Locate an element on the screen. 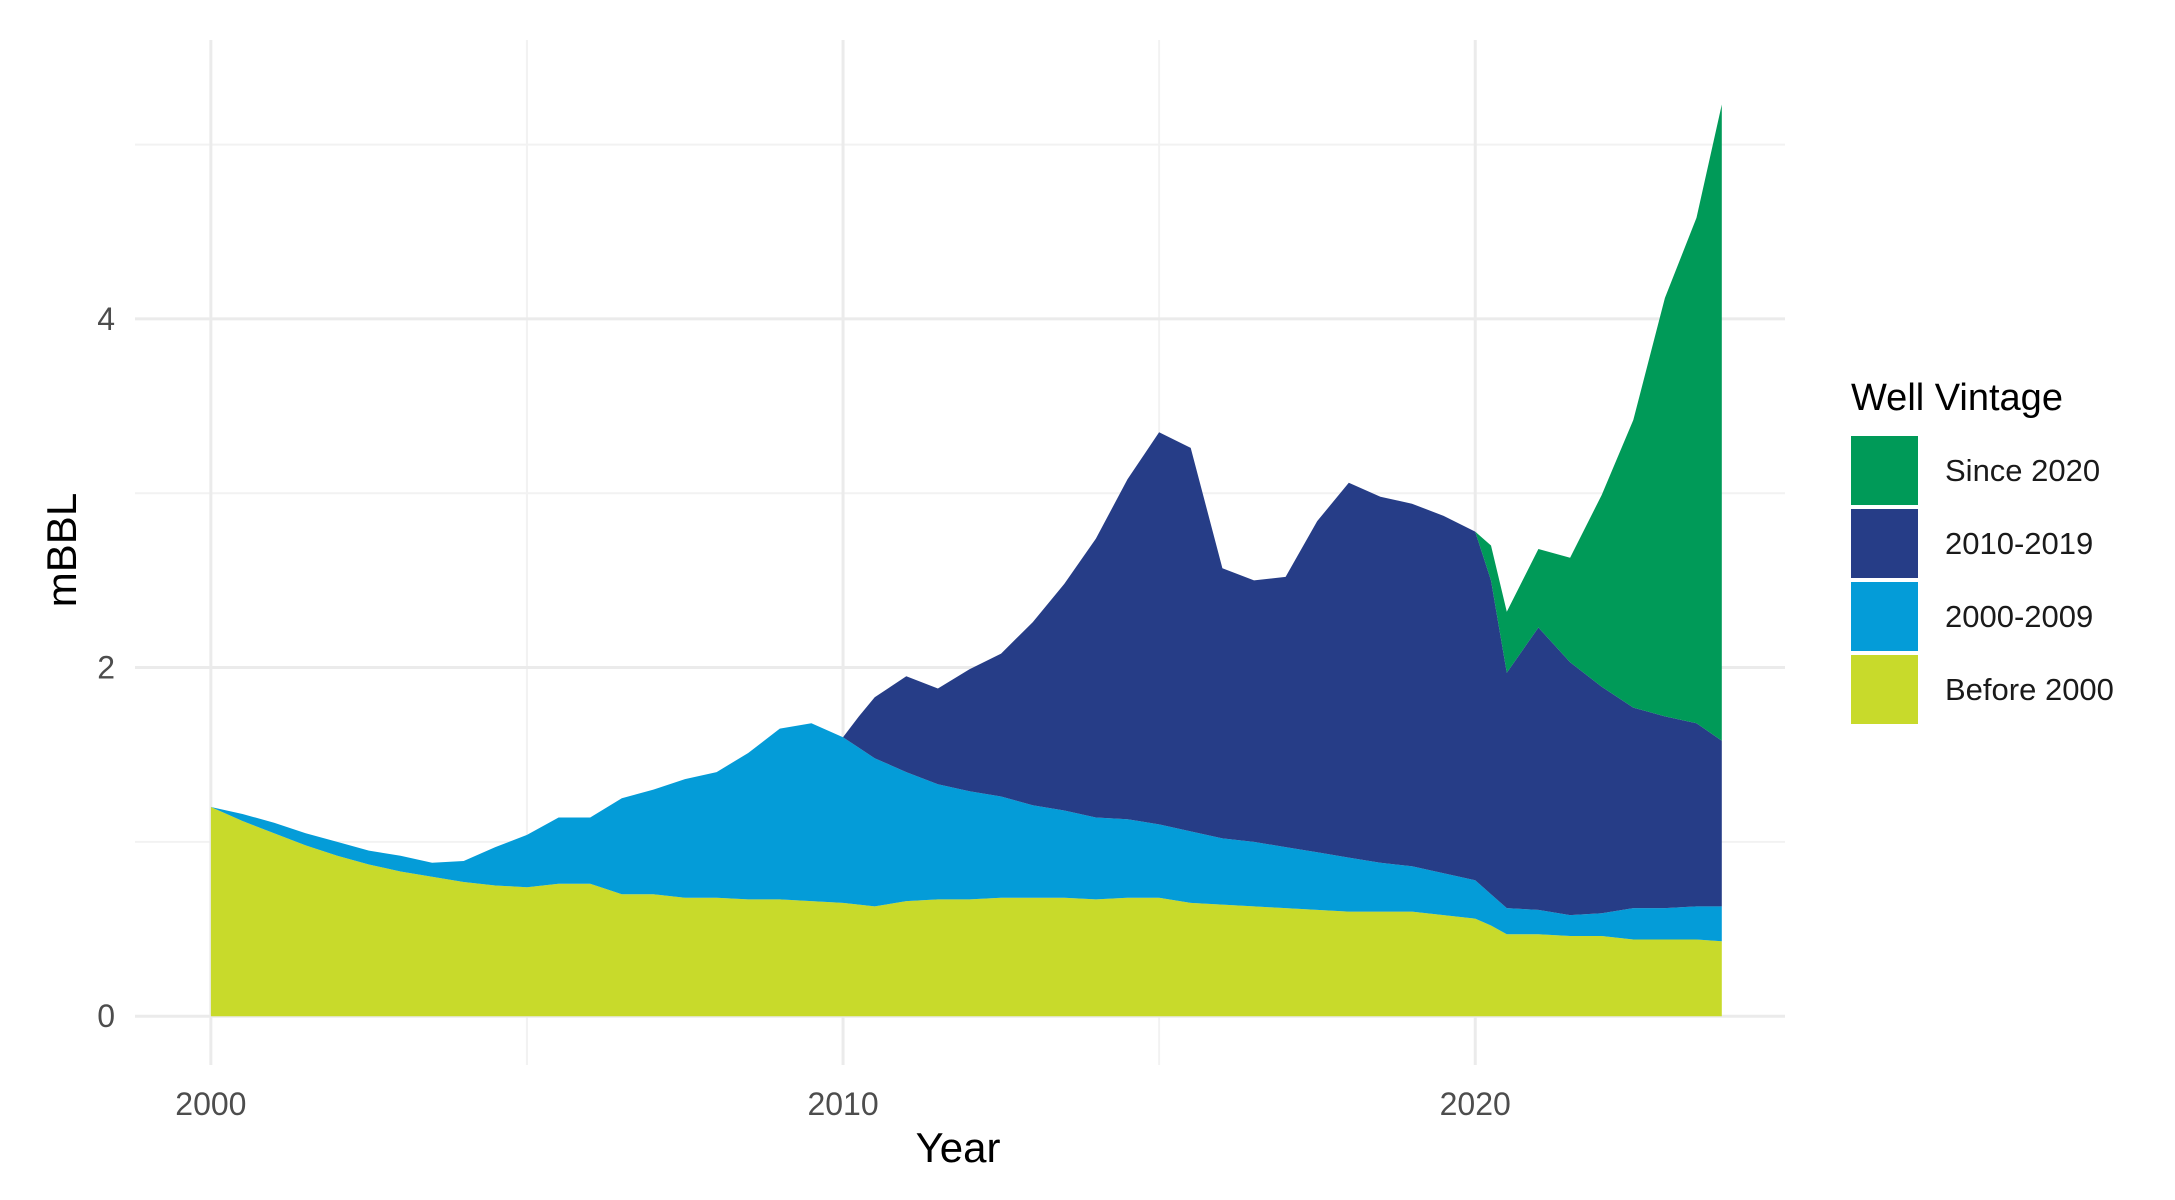  x-tick-label: 2010 is located at coordinates (842, 1104).